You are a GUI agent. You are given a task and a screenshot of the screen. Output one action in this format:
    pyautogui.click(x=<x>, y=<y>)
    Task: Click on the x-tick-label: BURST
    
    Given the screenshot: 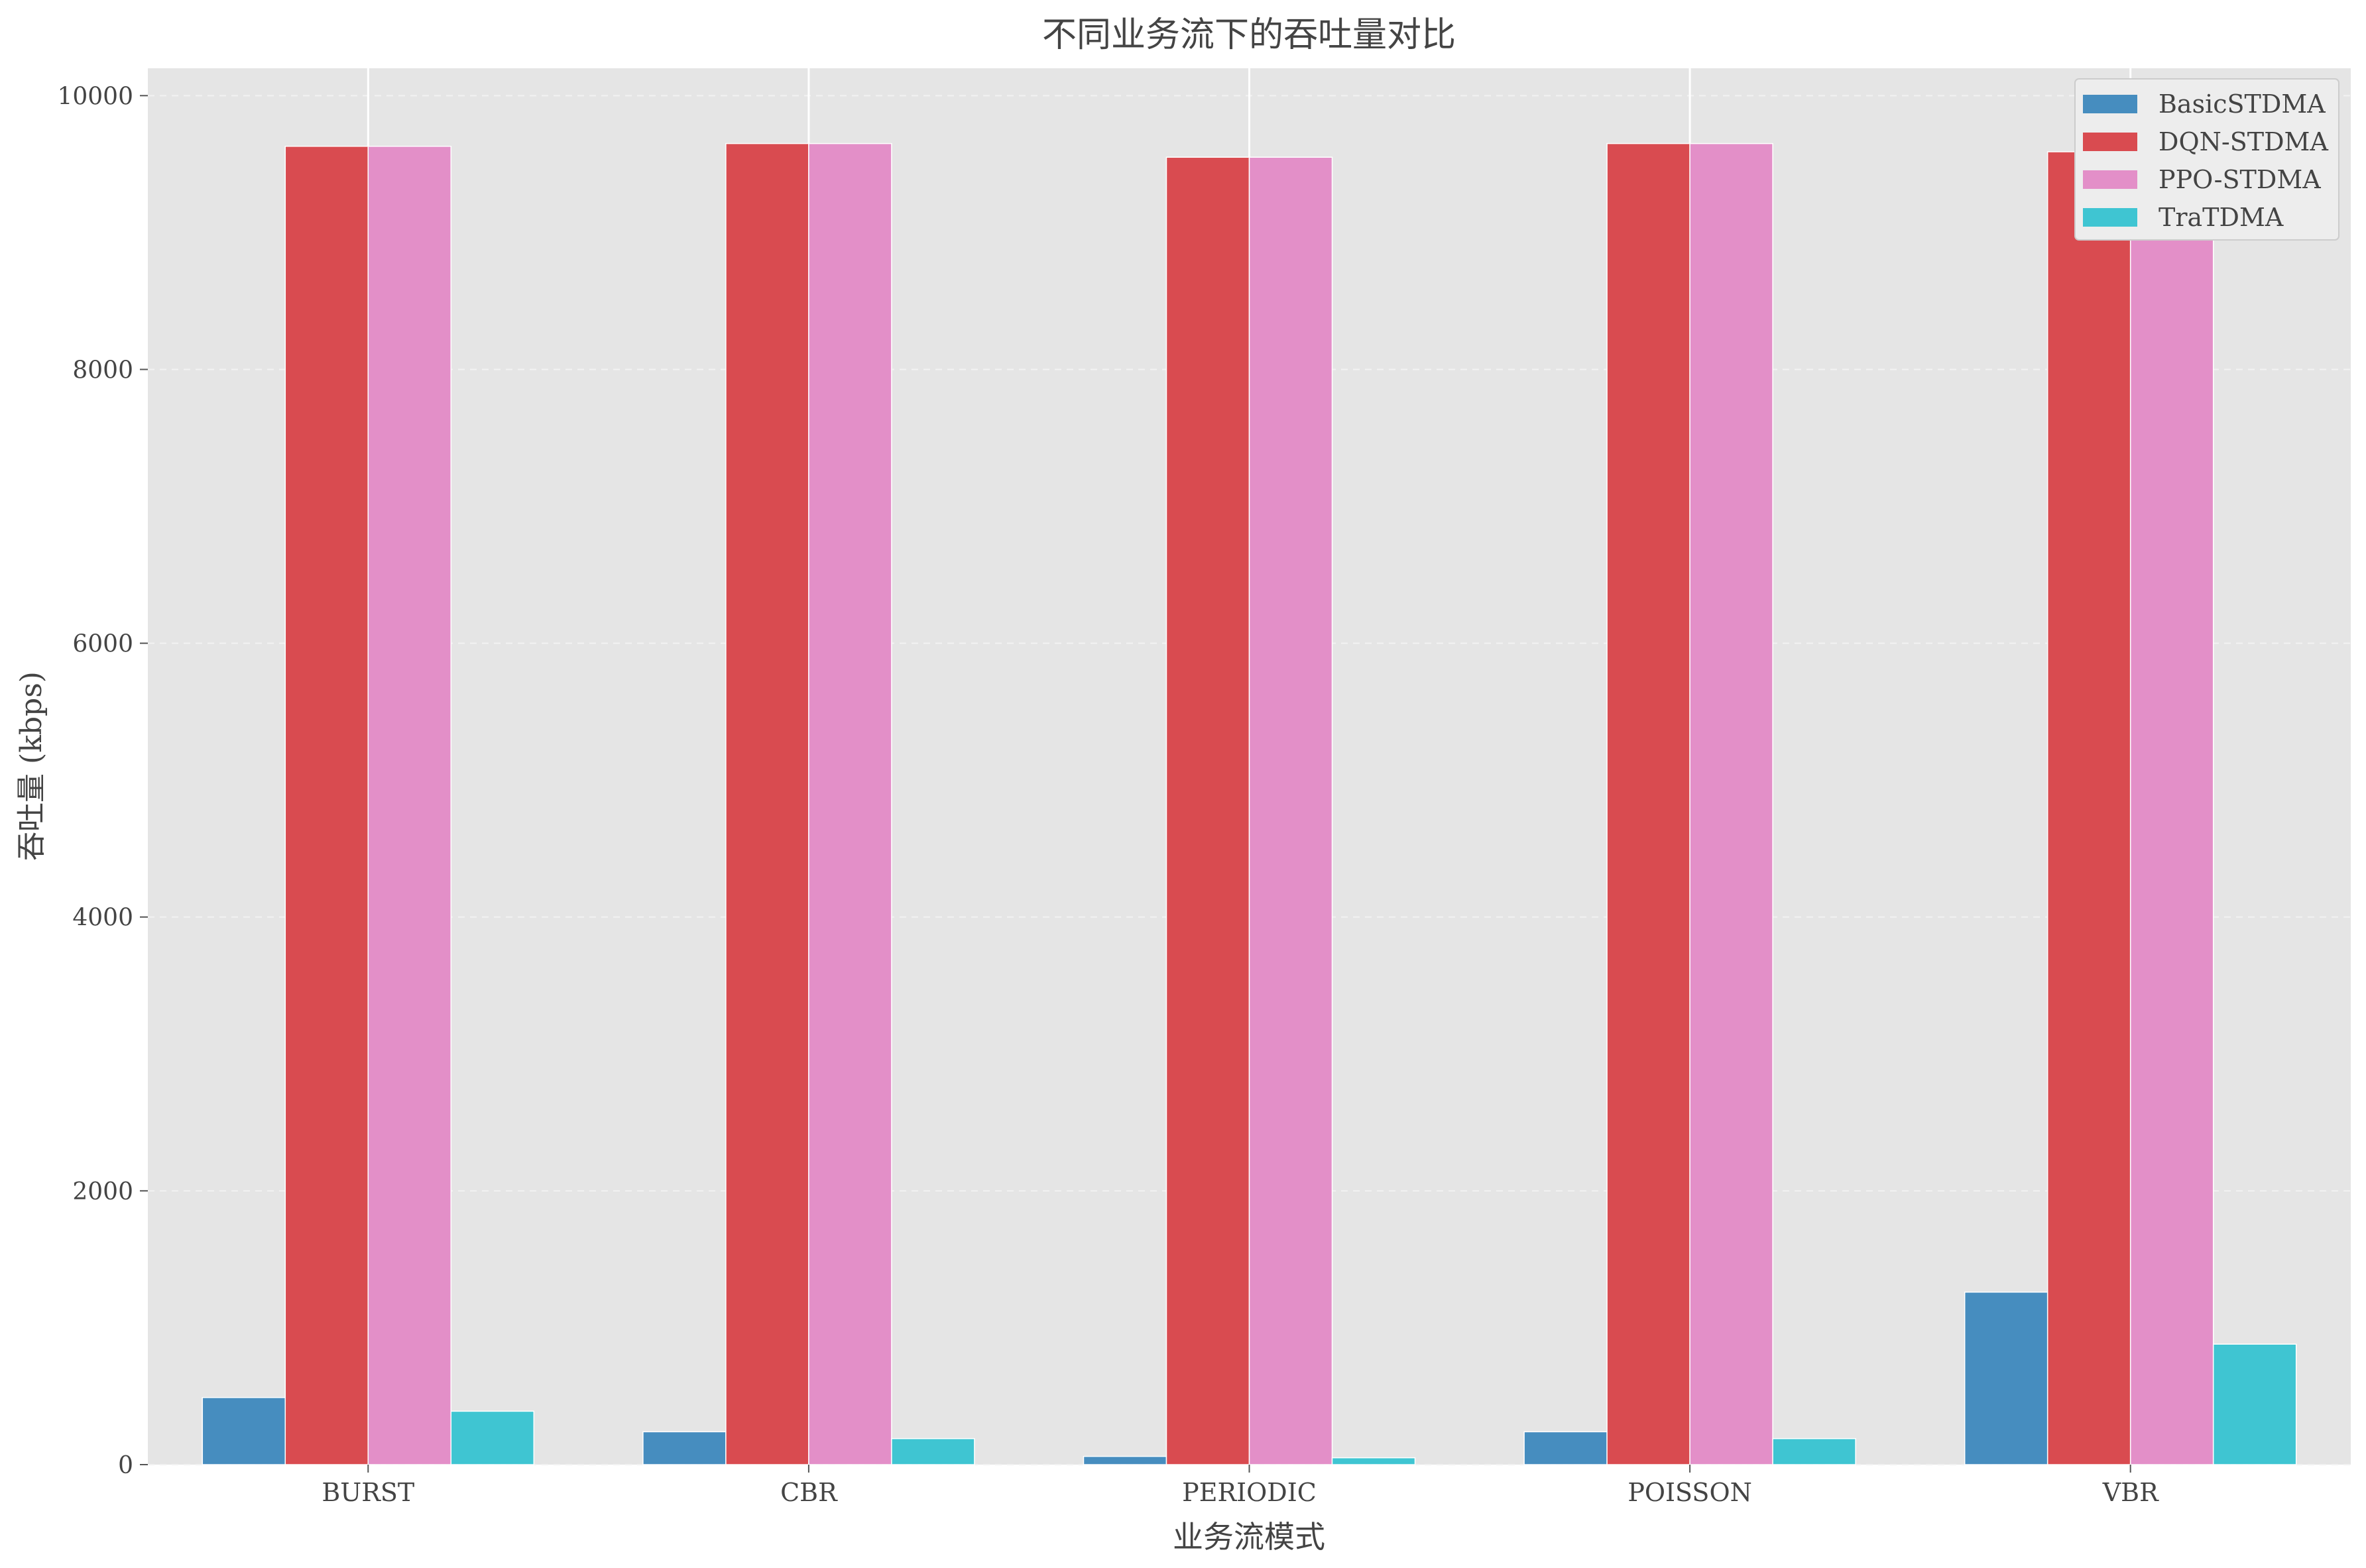 What is the action you would take?
    pyautogui.click(x=368, y=1492)
    